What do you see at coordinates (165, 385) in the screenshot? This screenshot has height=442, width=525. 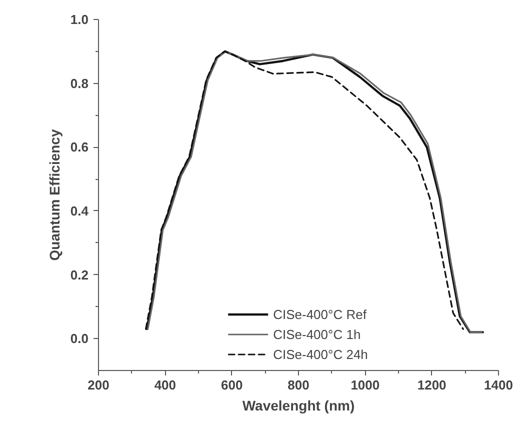 I see `x-tick-label: 400` at bounding box center [165, 385].